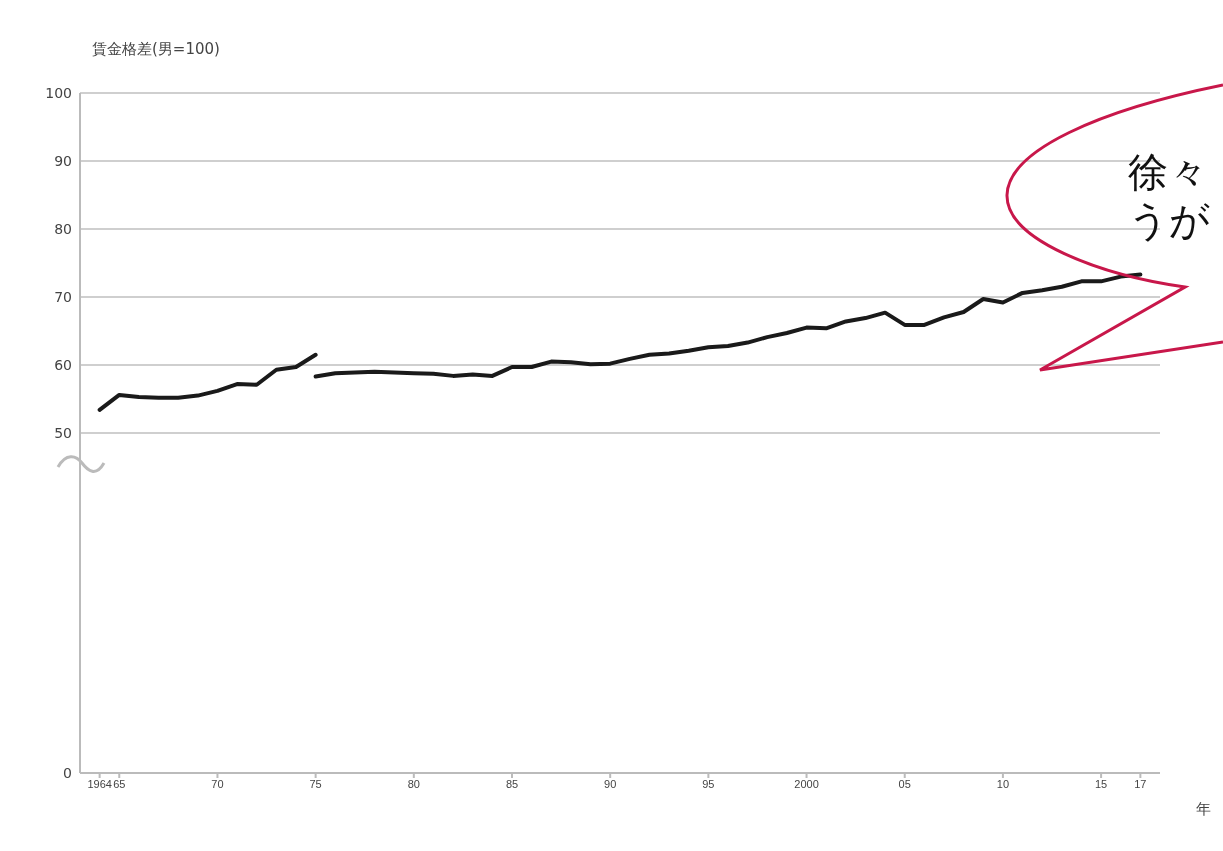  What do you see at coordinates (512, 783) in the screenshot?
I see `x-tick-label: 85` at bounding box center [512, 783].